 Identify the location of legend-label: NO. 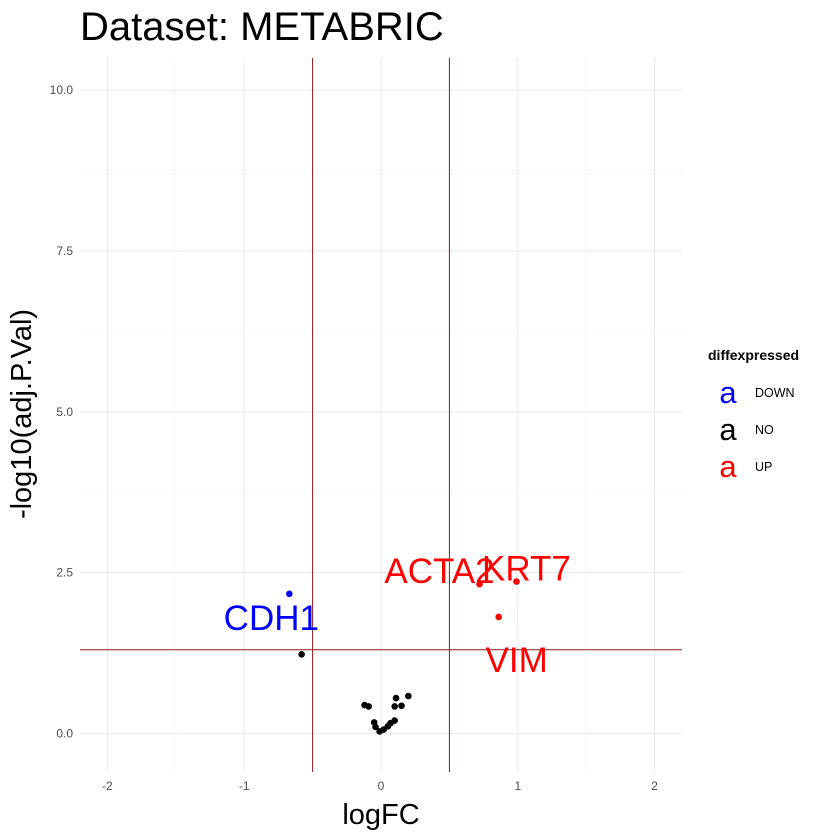
(764, 430).